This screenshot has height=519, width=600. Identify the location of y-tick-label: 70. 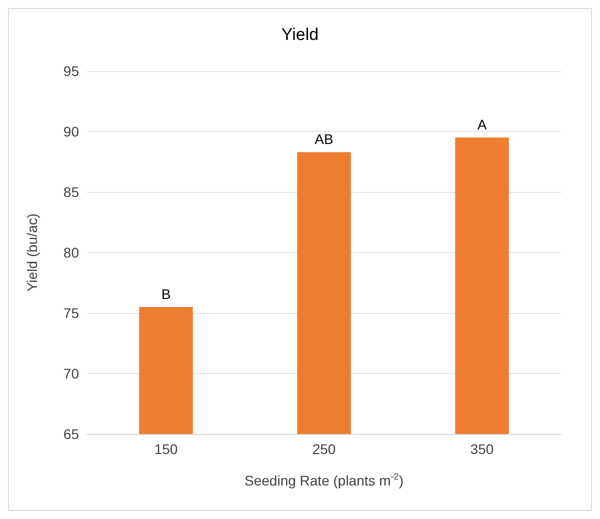
(71, 374).